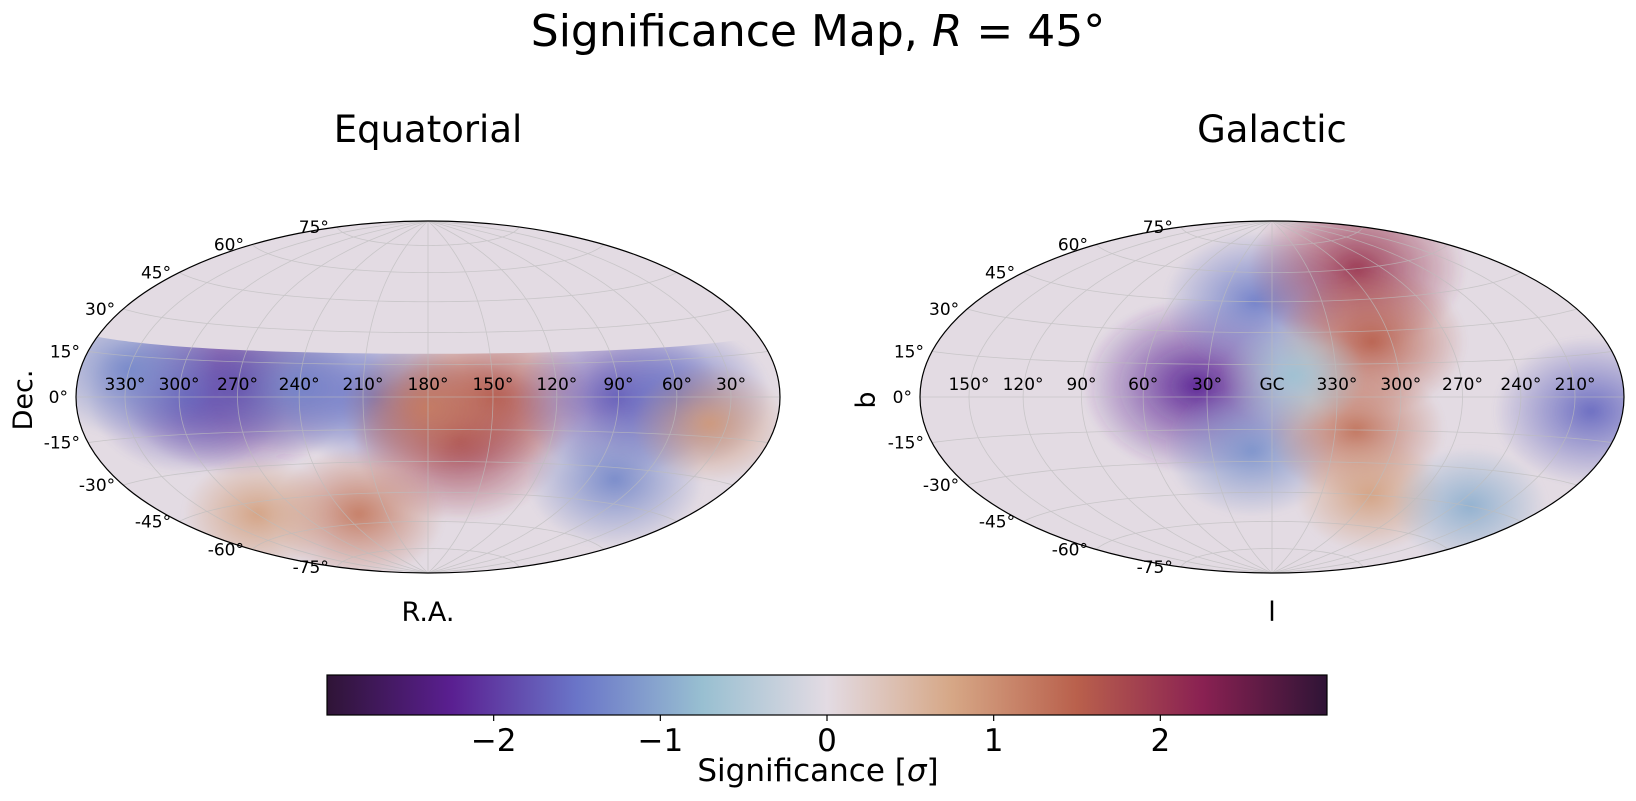  I want to click on equatorial-xlabel: R.A., so click(428, 612).